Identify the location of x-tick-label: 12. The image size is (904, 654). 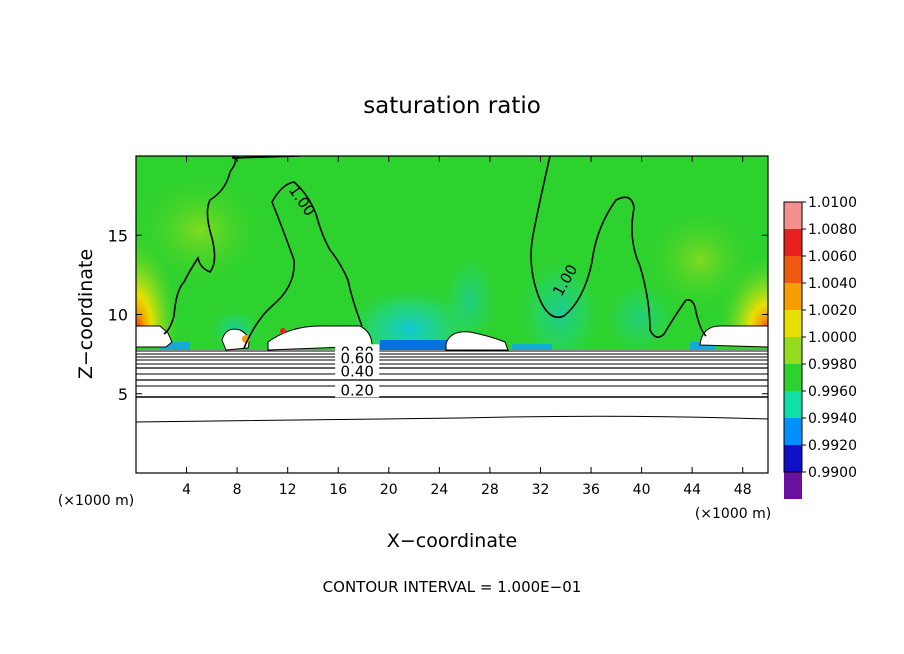
(288, 490).